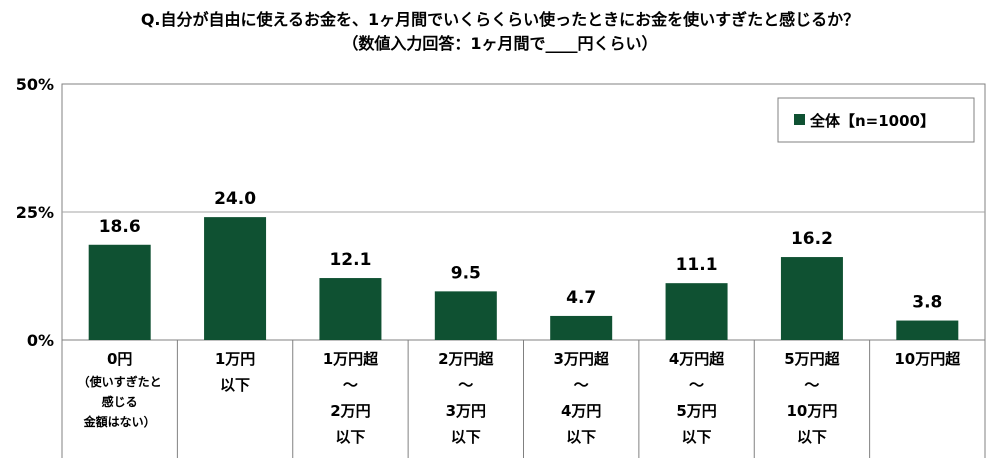  What do you see at coordinates (500, 43) in the screenshot?
I see `chart-subtitle: （数値入力回答：1ヶ月間で____円くらい）` at bounding box center [500, 43].